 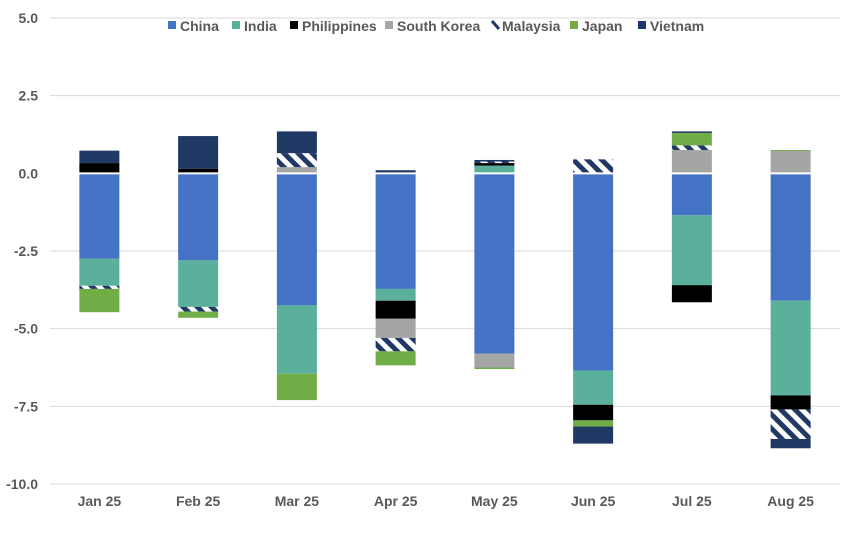 What do you see at coordinates (531, 26) in the screenshot?
I see `legend-label: Malaysia` at bounding box center [531, 26].